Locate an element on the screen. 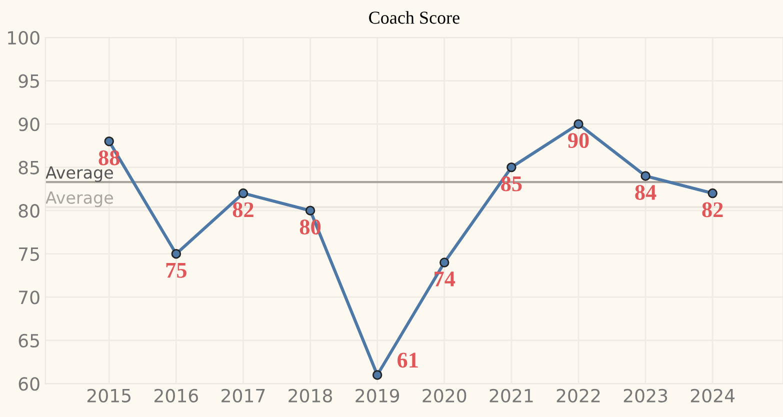 The image size is (783, 417). x-tick-label: 2021 is located at coordinates (511, 395).